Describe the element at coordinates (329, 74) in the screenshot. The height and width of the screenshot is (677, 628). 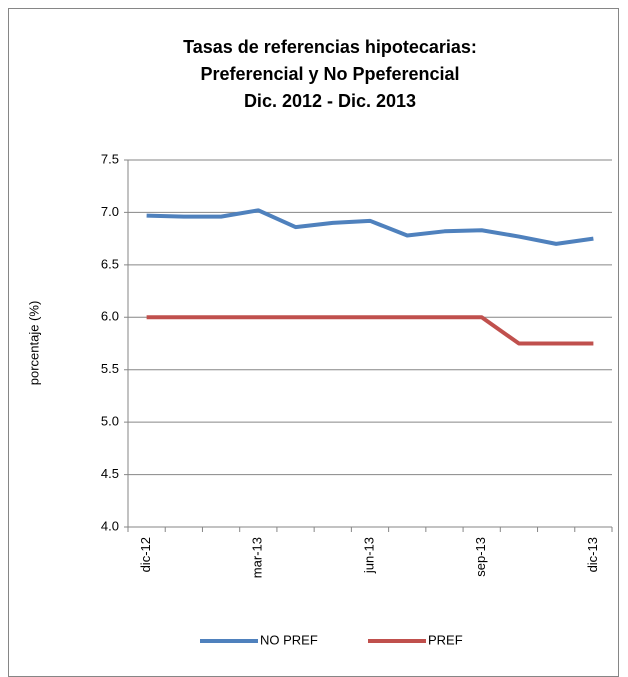
I see `chart-title: Preferencial y No Ppeferencial` at that location.